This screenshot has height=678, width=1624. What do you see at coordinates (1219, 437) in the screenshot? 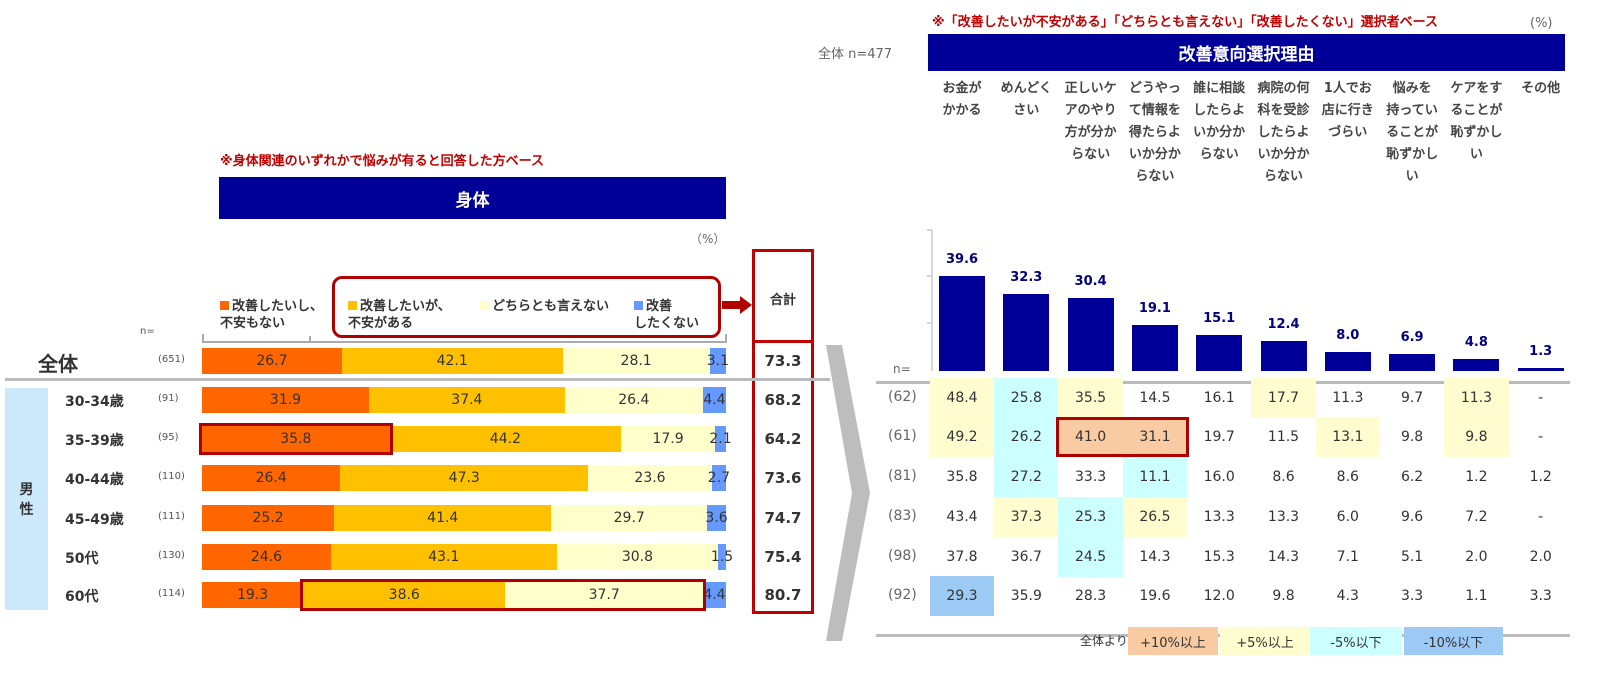
I see `table-cell: 19.7` at bounding box center [1219, 437].